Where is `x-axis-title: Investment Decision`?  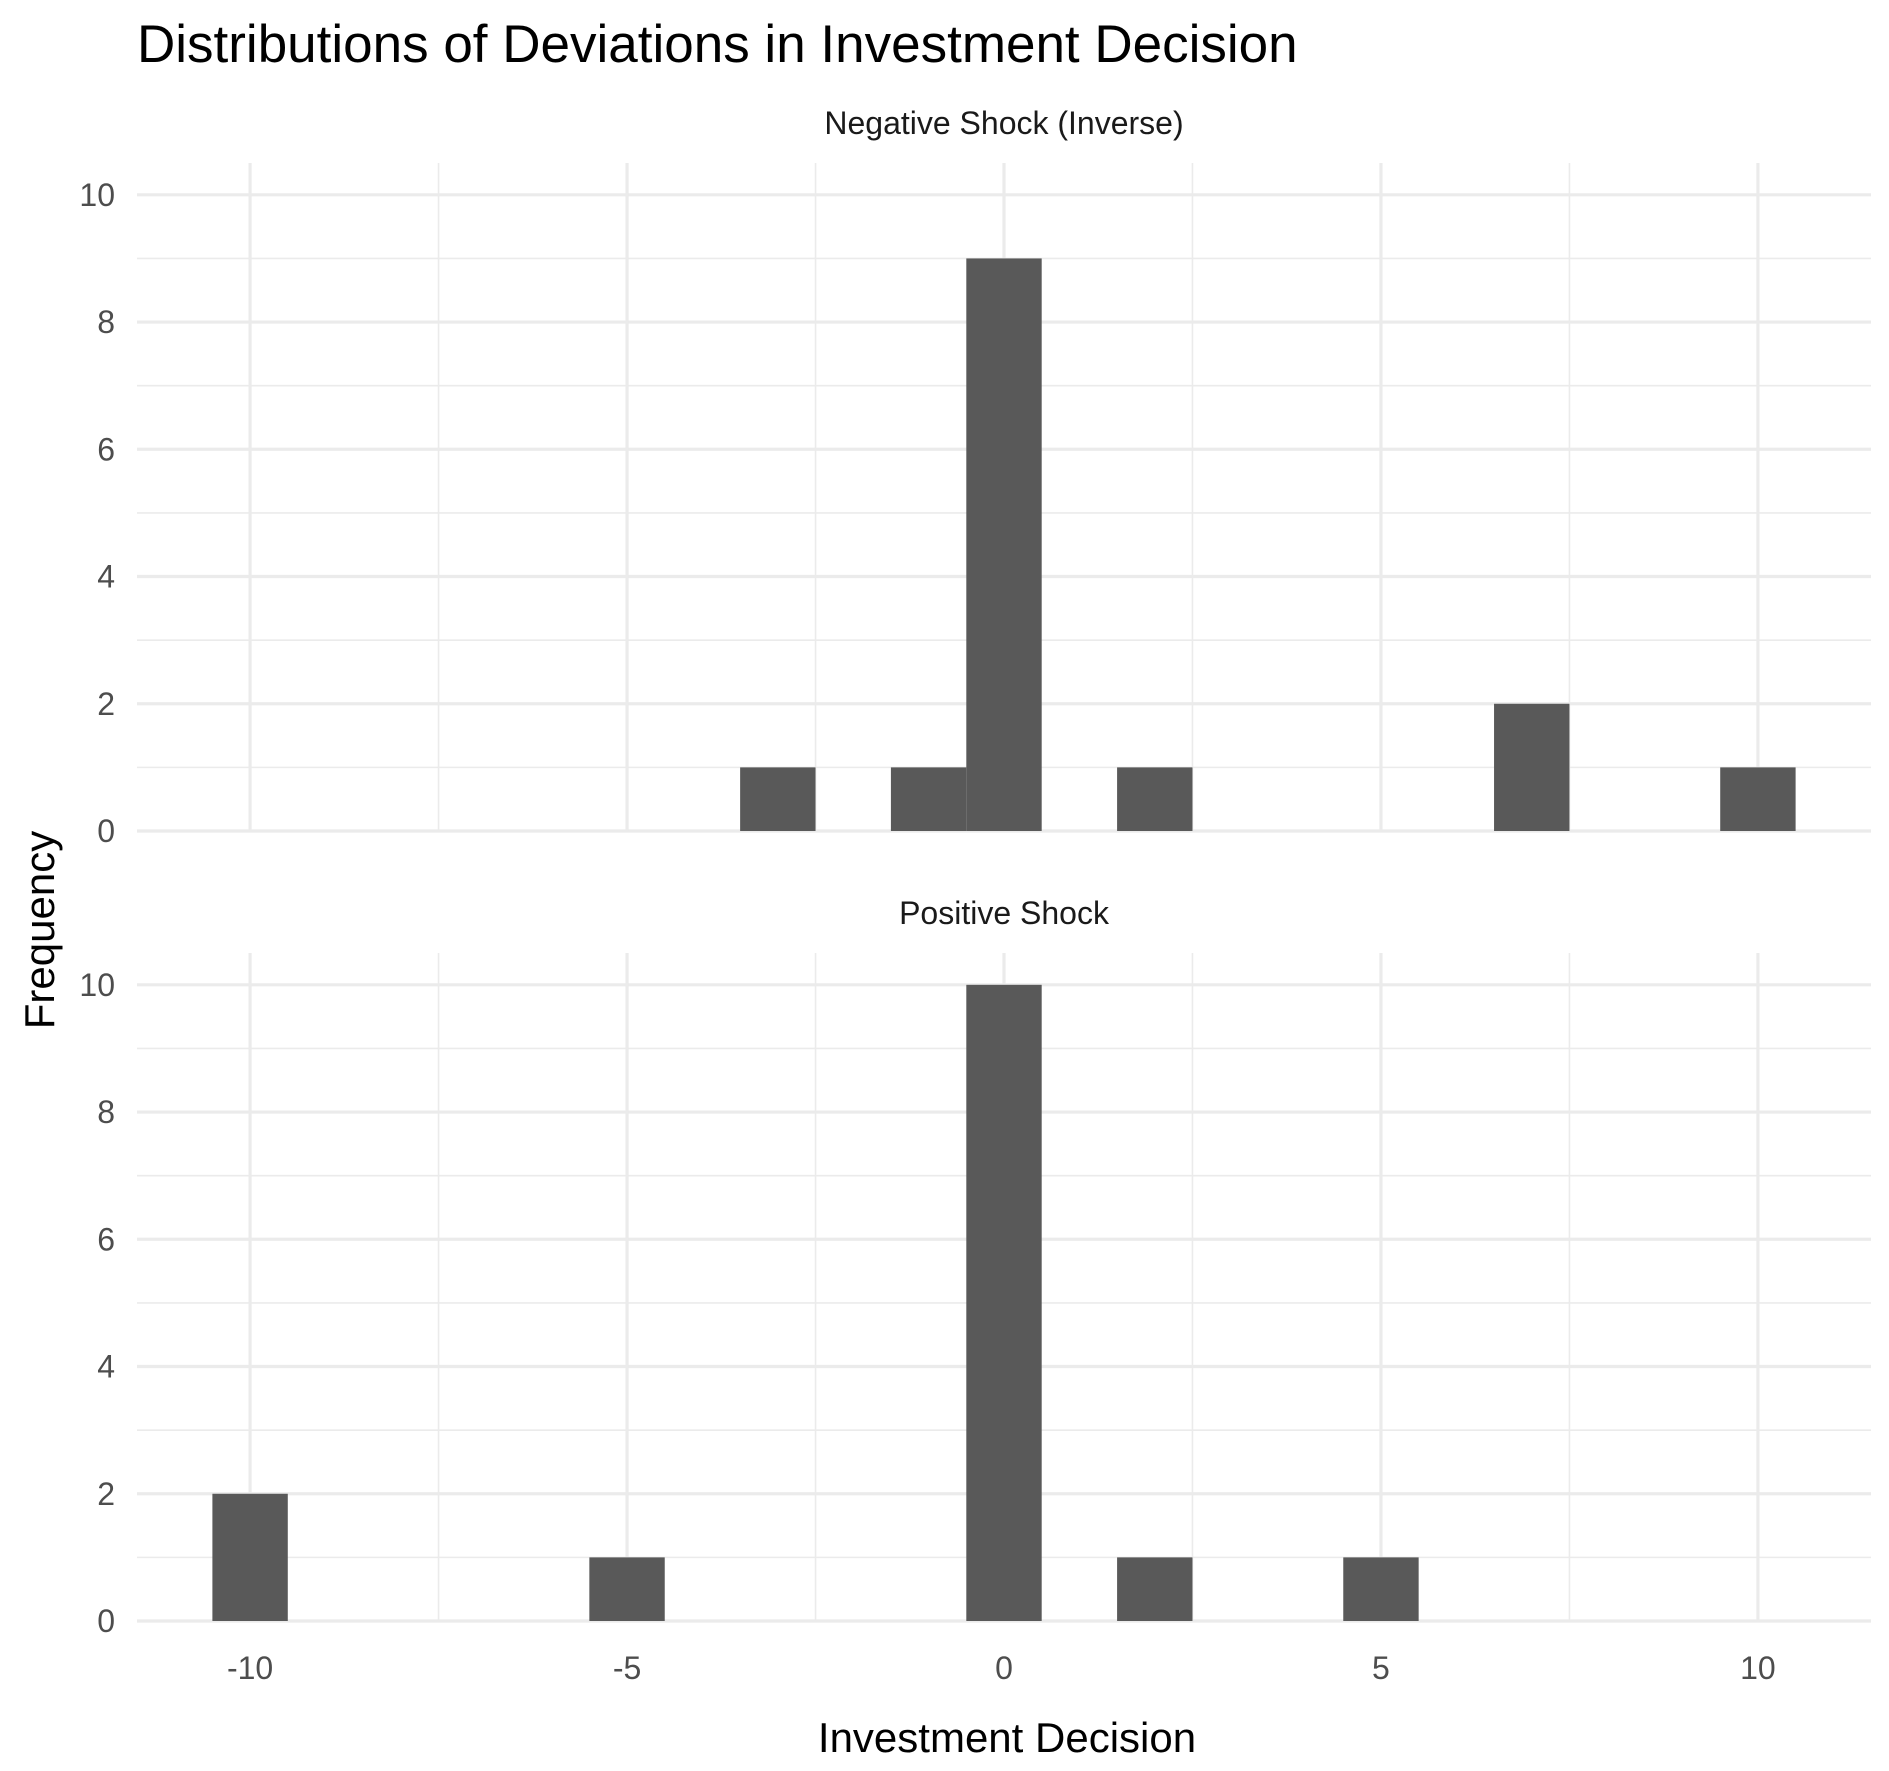 x-axis-title: Investment Decision is located at coordinates (1007, 1737).